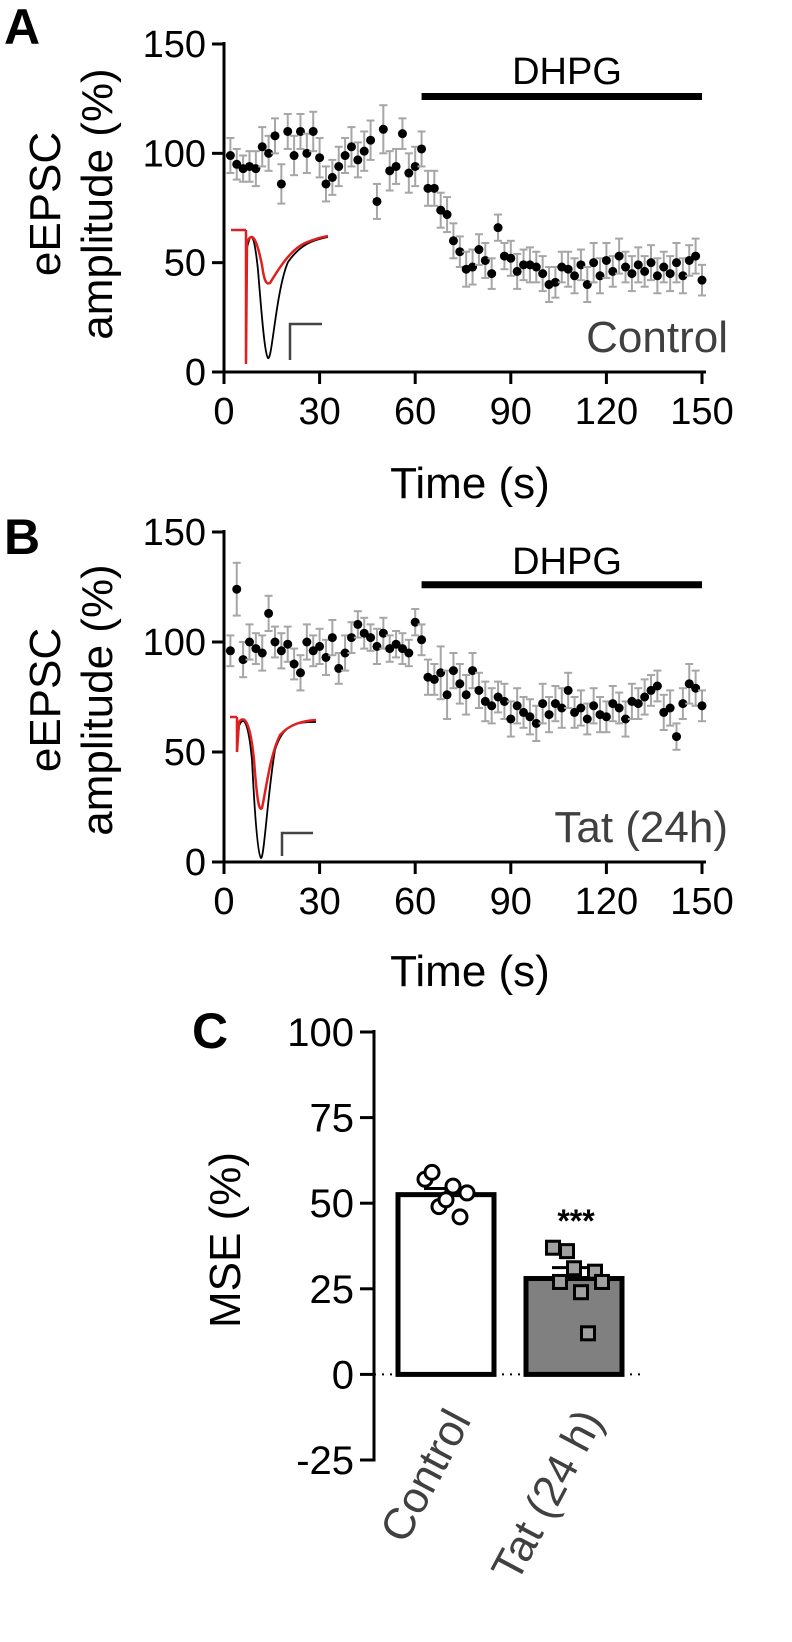 The height and width of the screenshot is (1642, 792). I want to click on y-tick-label-a: 50, so click(185, 264).